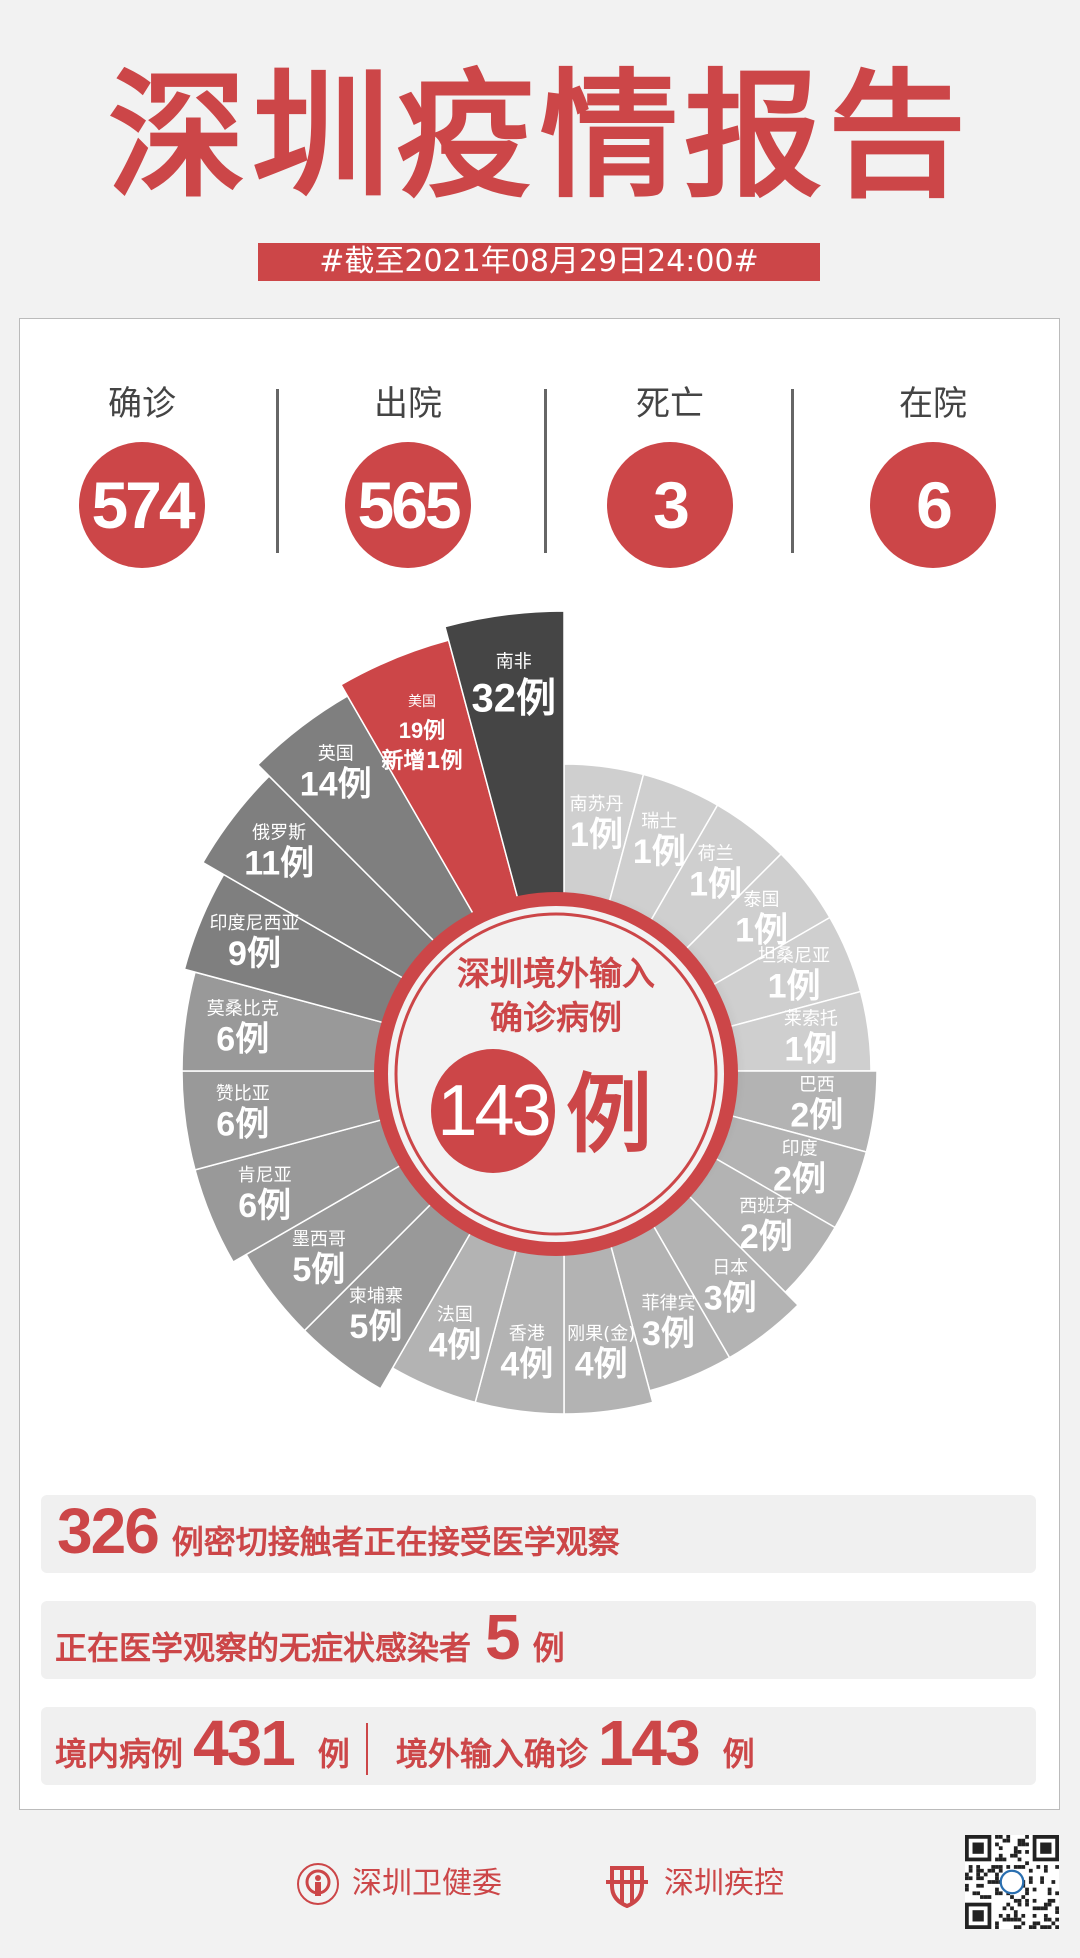 This screenshot has height=1958, width=1080. Describe the element at coordinates (455, 1314) in the screenshot. I see `sector-label-name: 法国` at that location.